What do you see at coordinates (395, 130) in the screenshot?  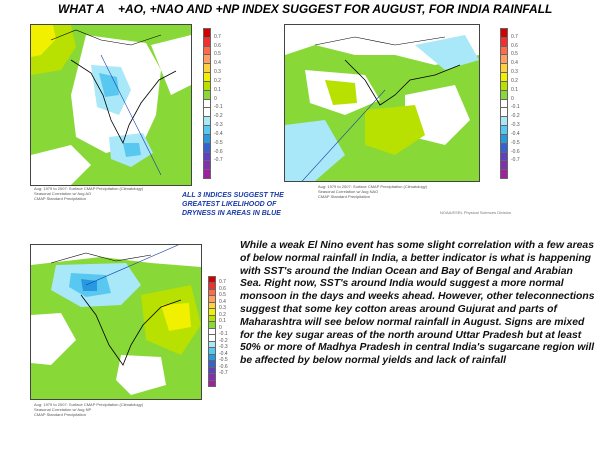 I see `map-nao-central-yellow` at bounding box center [395, 130].